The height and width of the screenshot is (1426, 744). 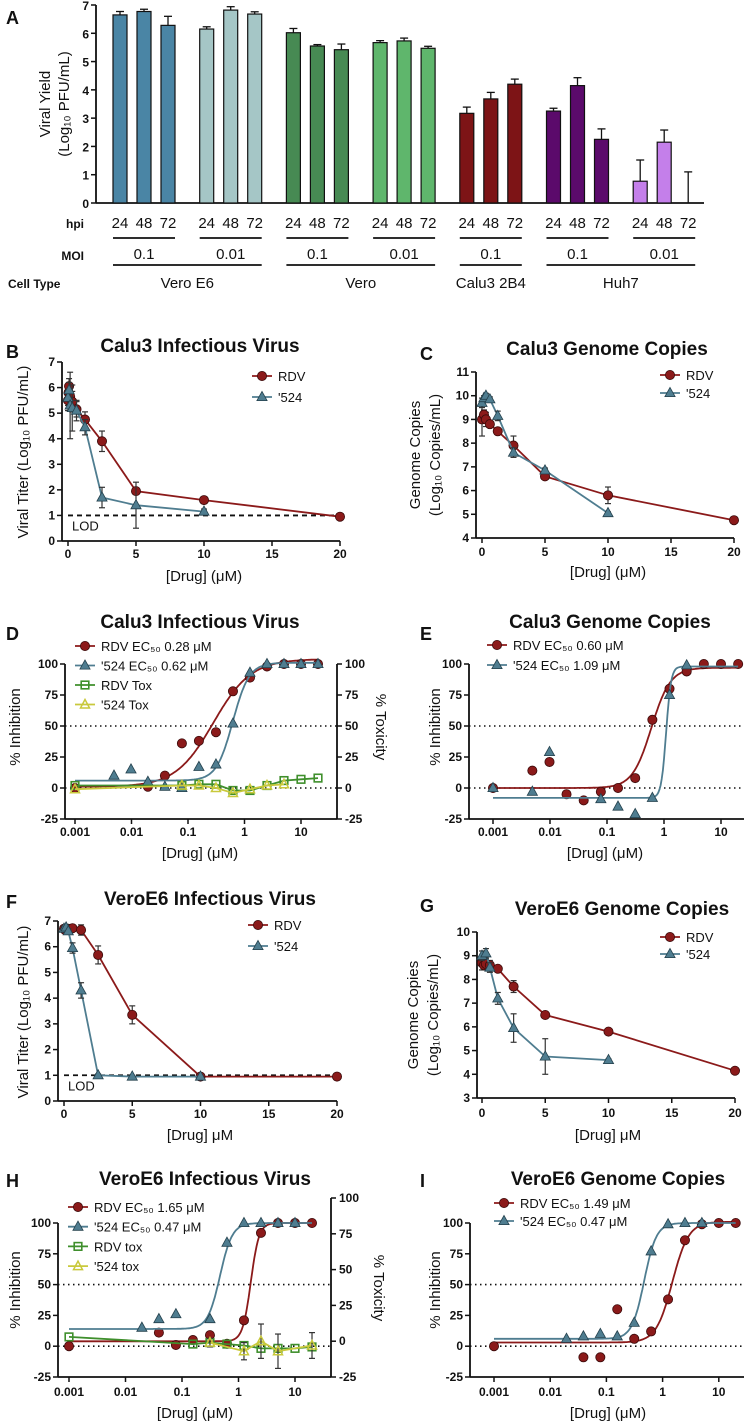 I want to click on y2-tick-label: -25, so click(x=354, y=819).